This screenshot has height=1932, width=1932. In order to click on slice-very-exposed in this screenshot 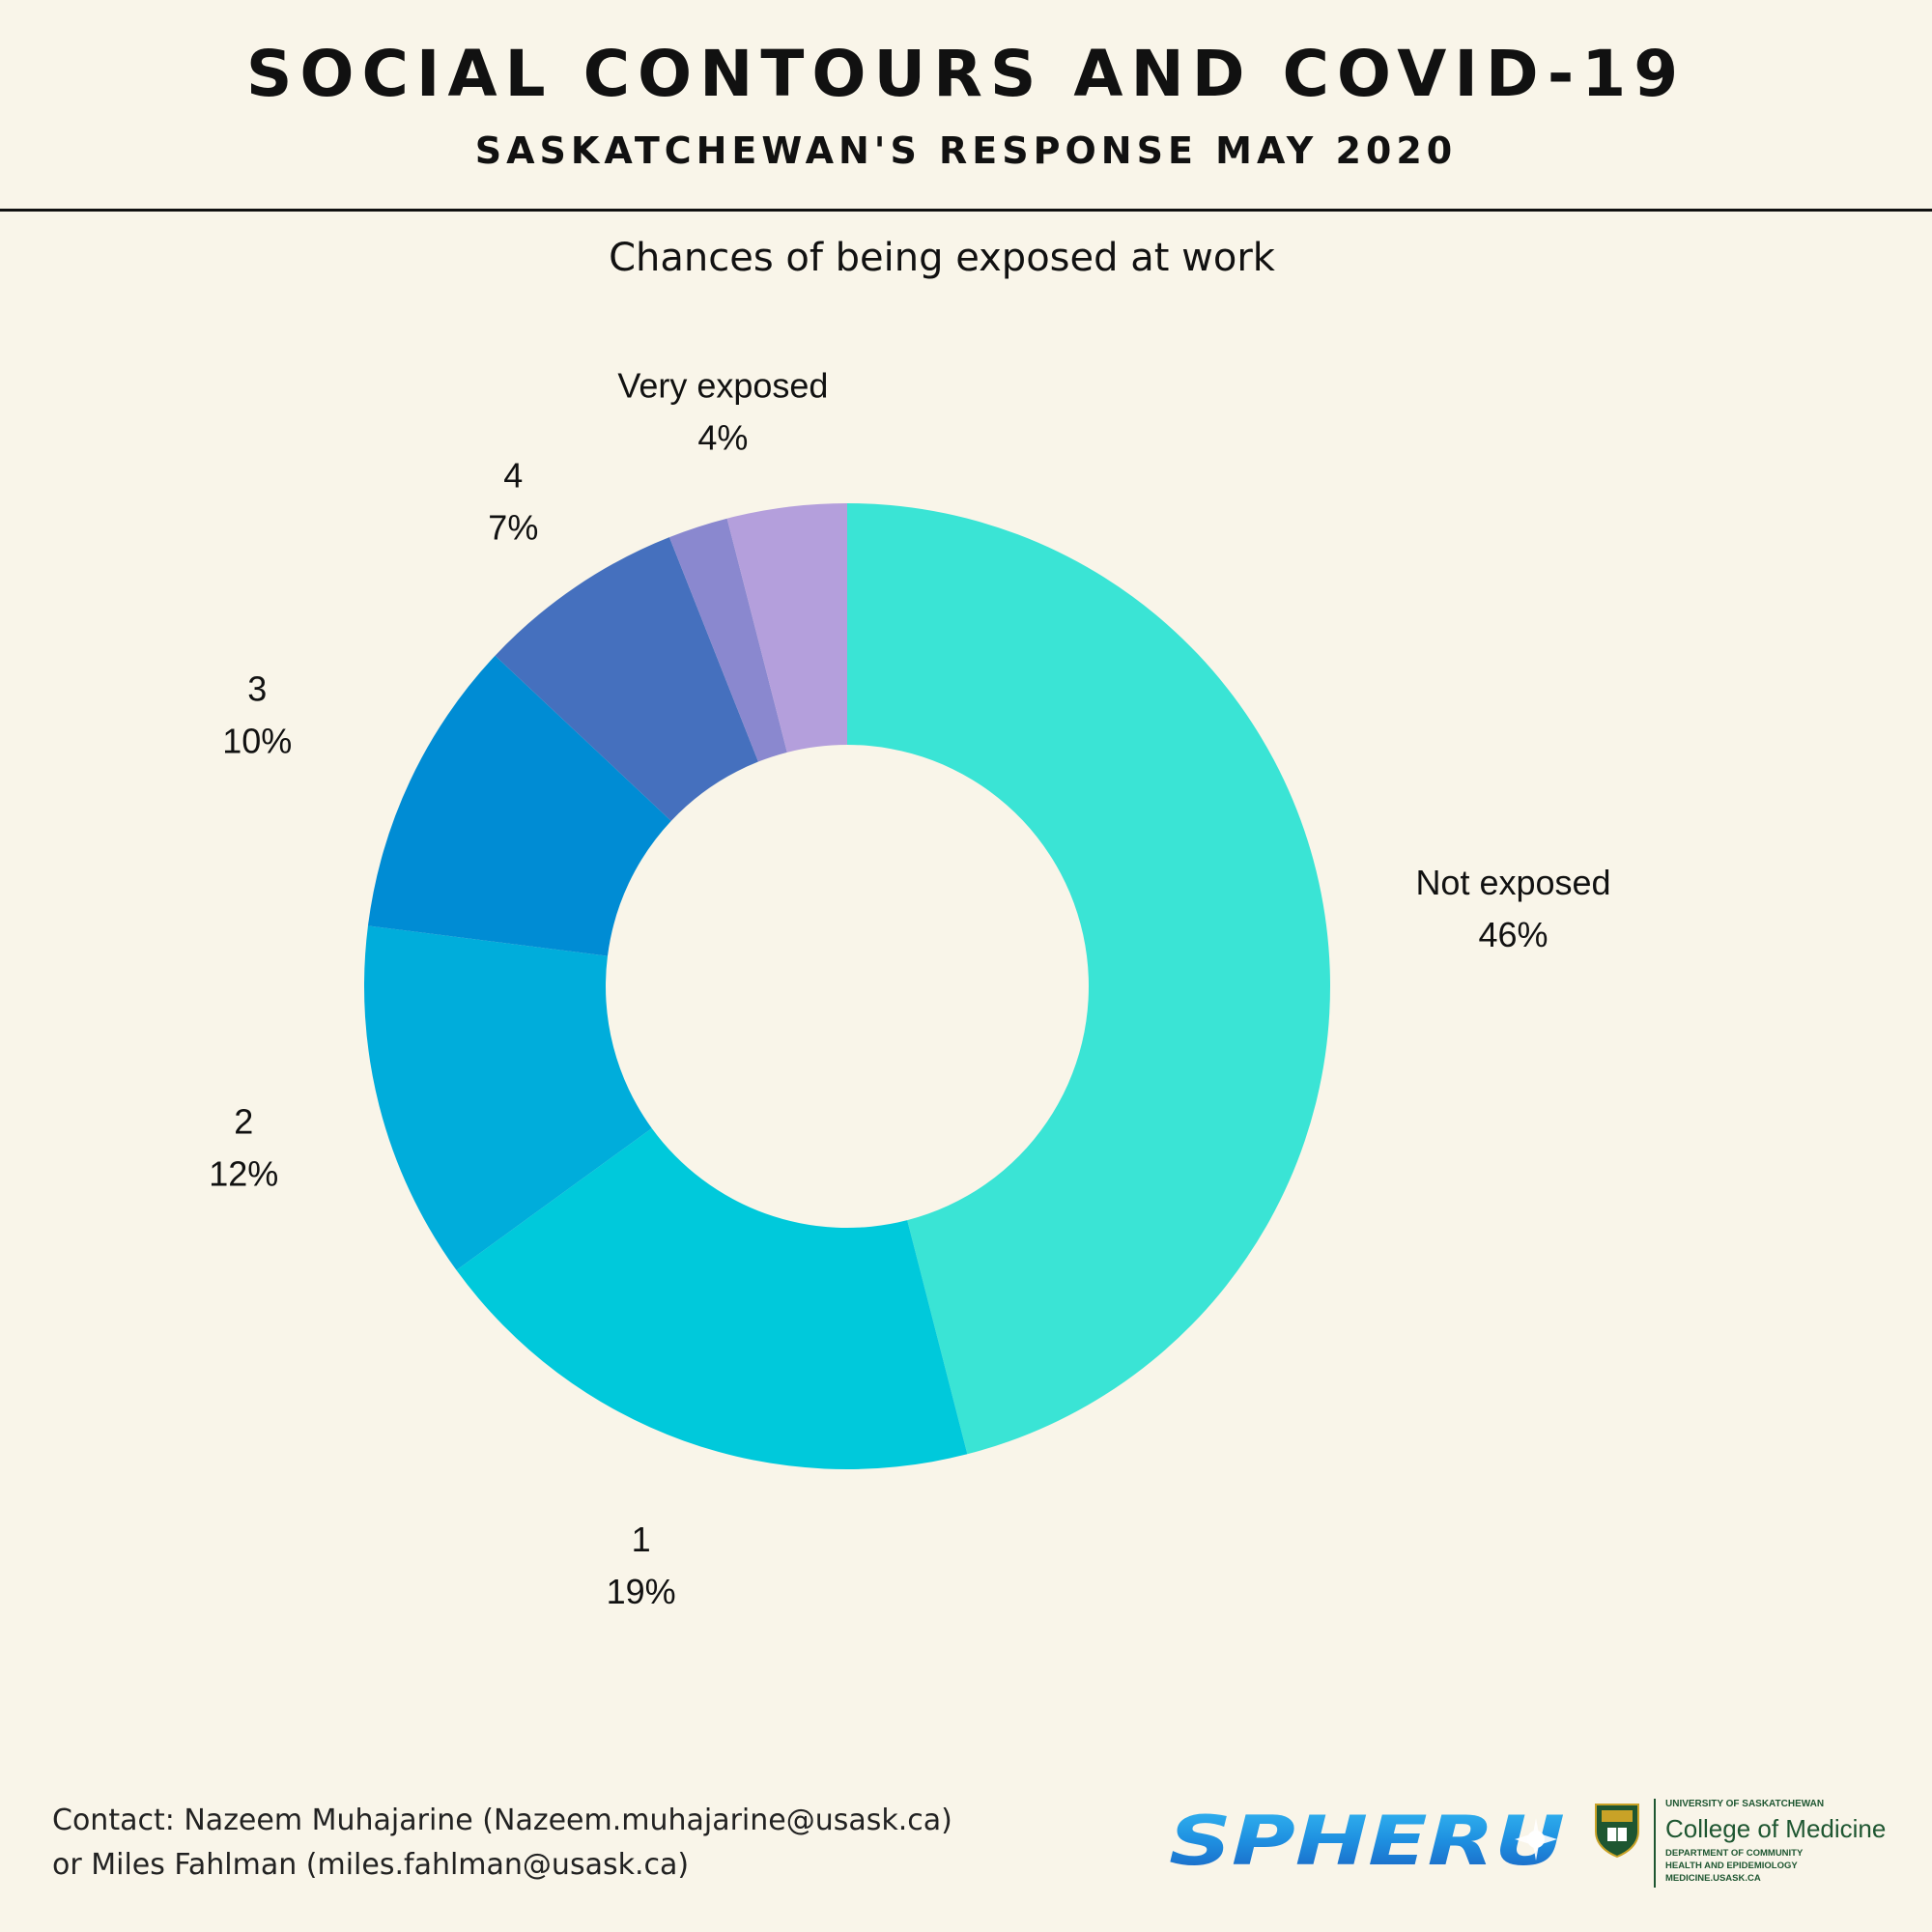, I will do `click(786, 628)`.